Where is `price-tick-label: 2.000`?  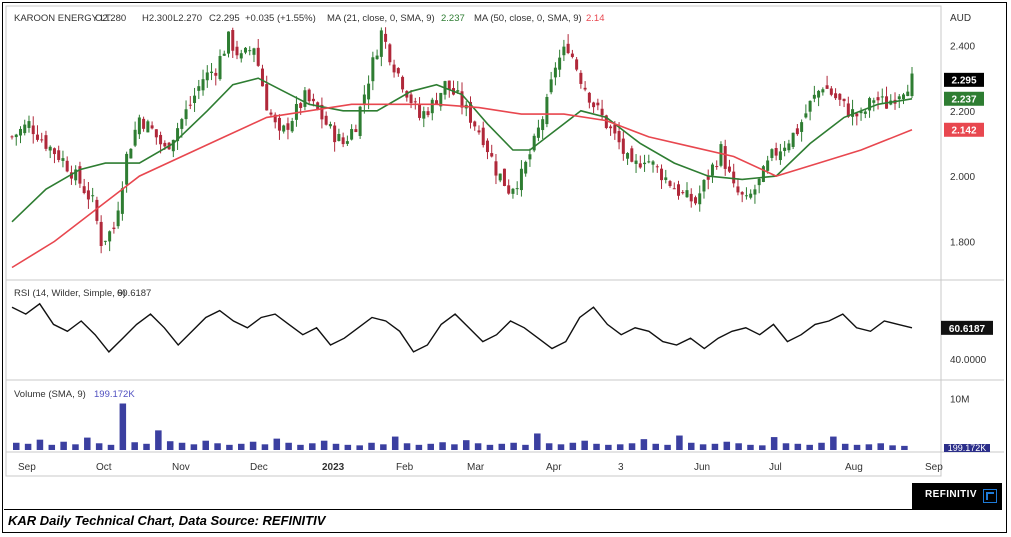 price-tick-label: 2.000 is located at coordinates (962, 177).